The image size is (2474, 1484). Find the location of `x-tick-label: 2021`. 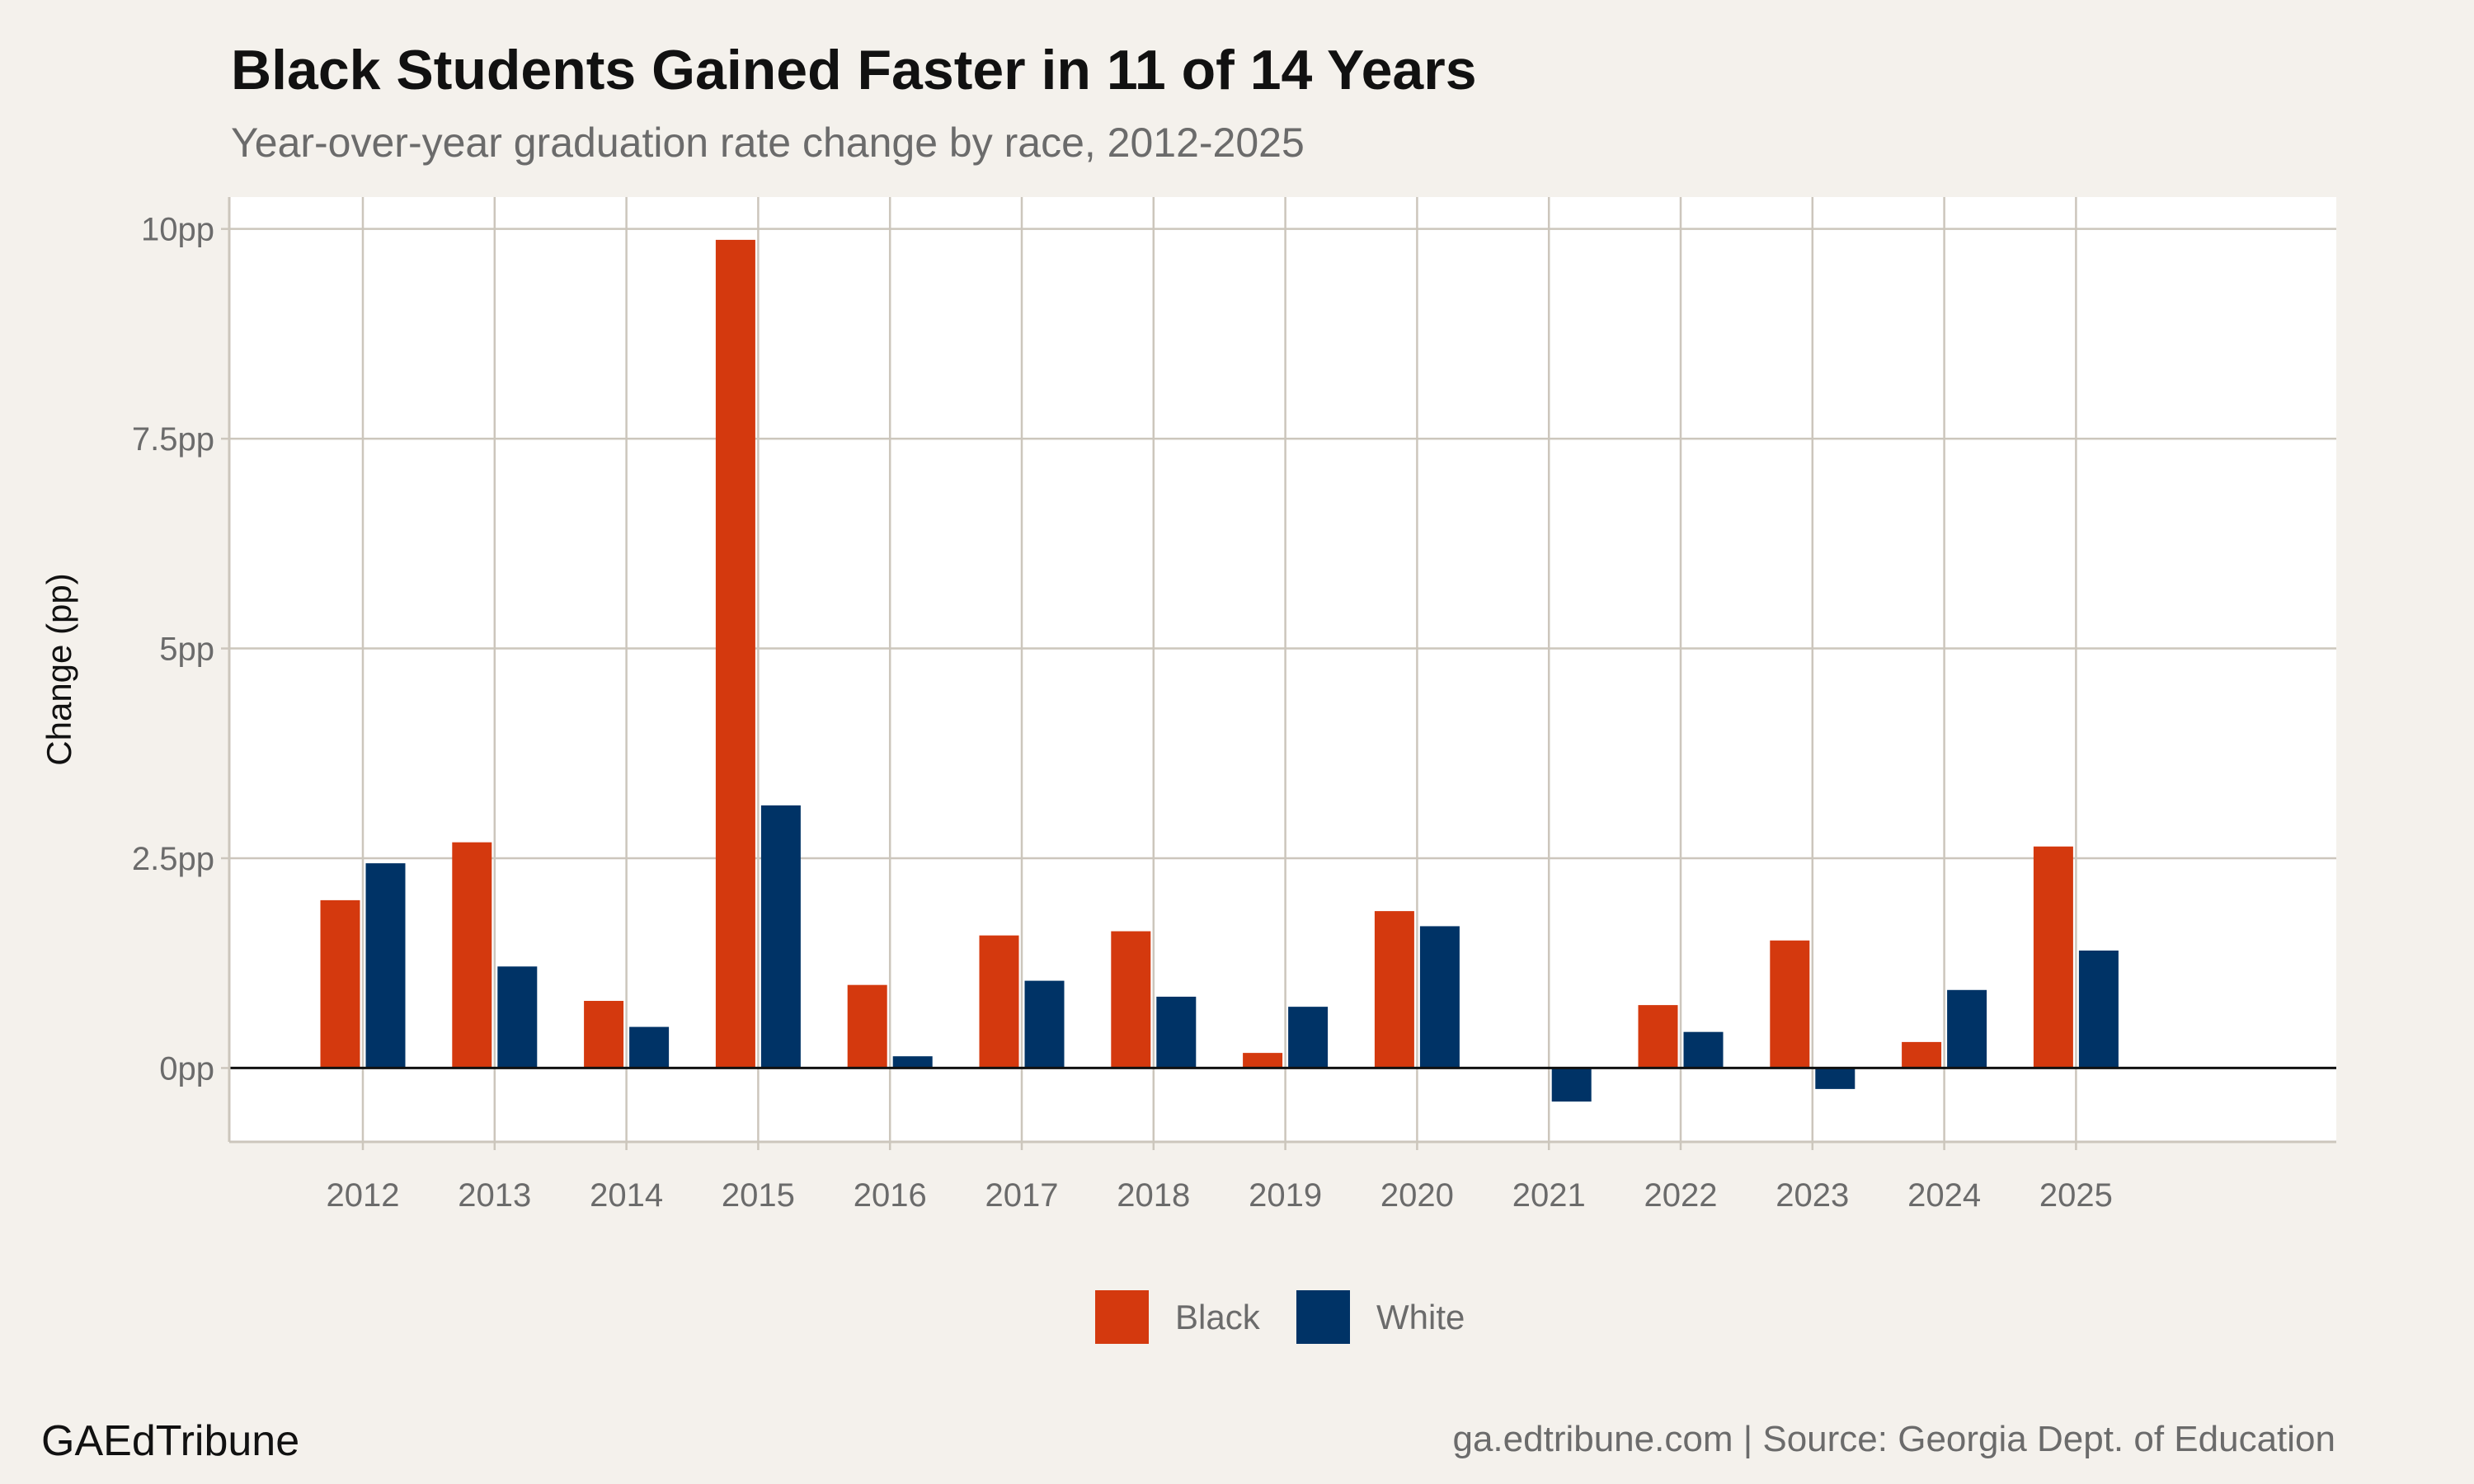

x-tick-label: 2021 is located at coordinates (1549, 1195).